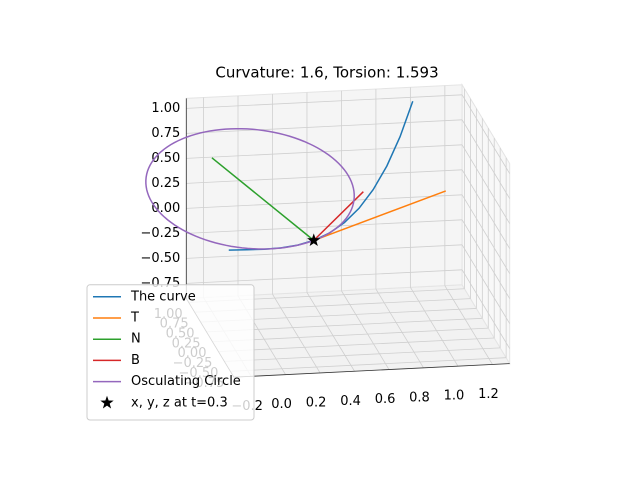 This screenshot has height=480, width=640. Describe the element at coordinates (136, 339) in the screenshot. I see `legend-label: N` at that location.